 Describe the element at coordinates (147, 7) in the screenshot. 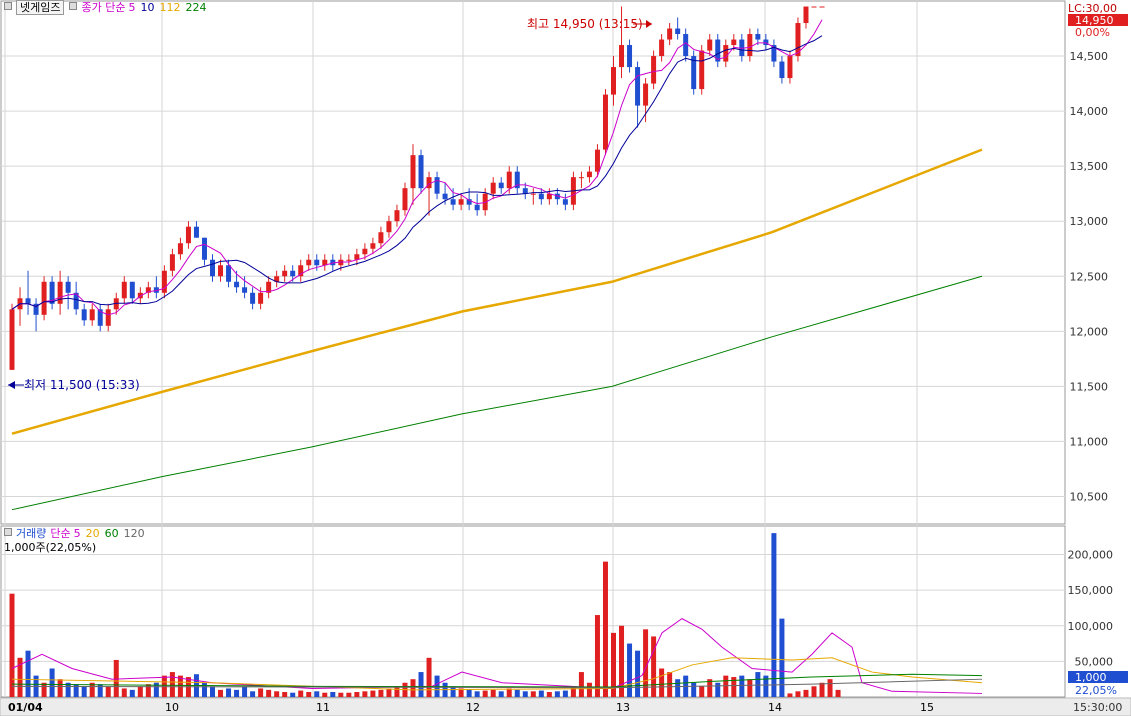

I see `price-ma-10: 10` at that location.